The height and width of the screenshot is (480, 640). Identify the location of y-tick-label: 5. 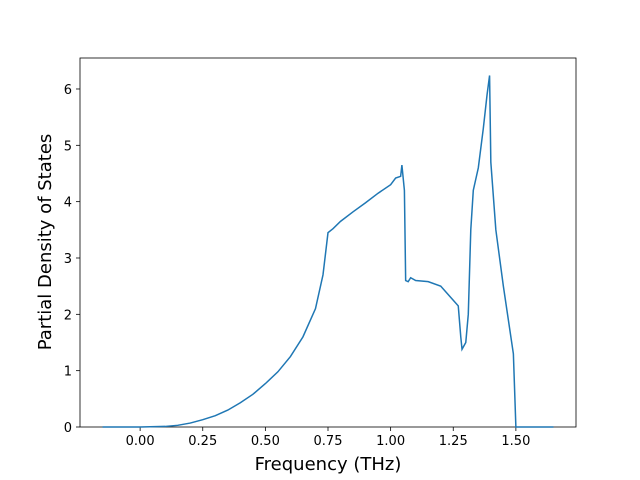
(68, 146).